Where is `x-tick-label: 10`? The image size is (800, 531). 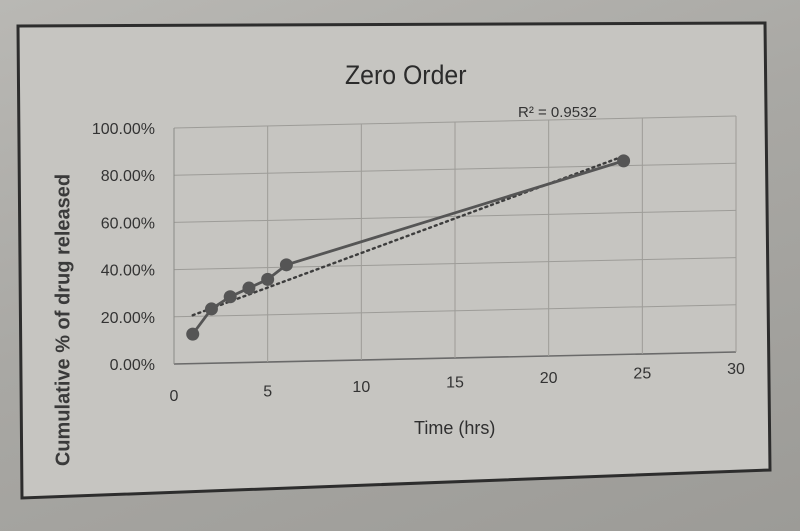
x-tick-label: 10 is located at coordinates (361, 387).